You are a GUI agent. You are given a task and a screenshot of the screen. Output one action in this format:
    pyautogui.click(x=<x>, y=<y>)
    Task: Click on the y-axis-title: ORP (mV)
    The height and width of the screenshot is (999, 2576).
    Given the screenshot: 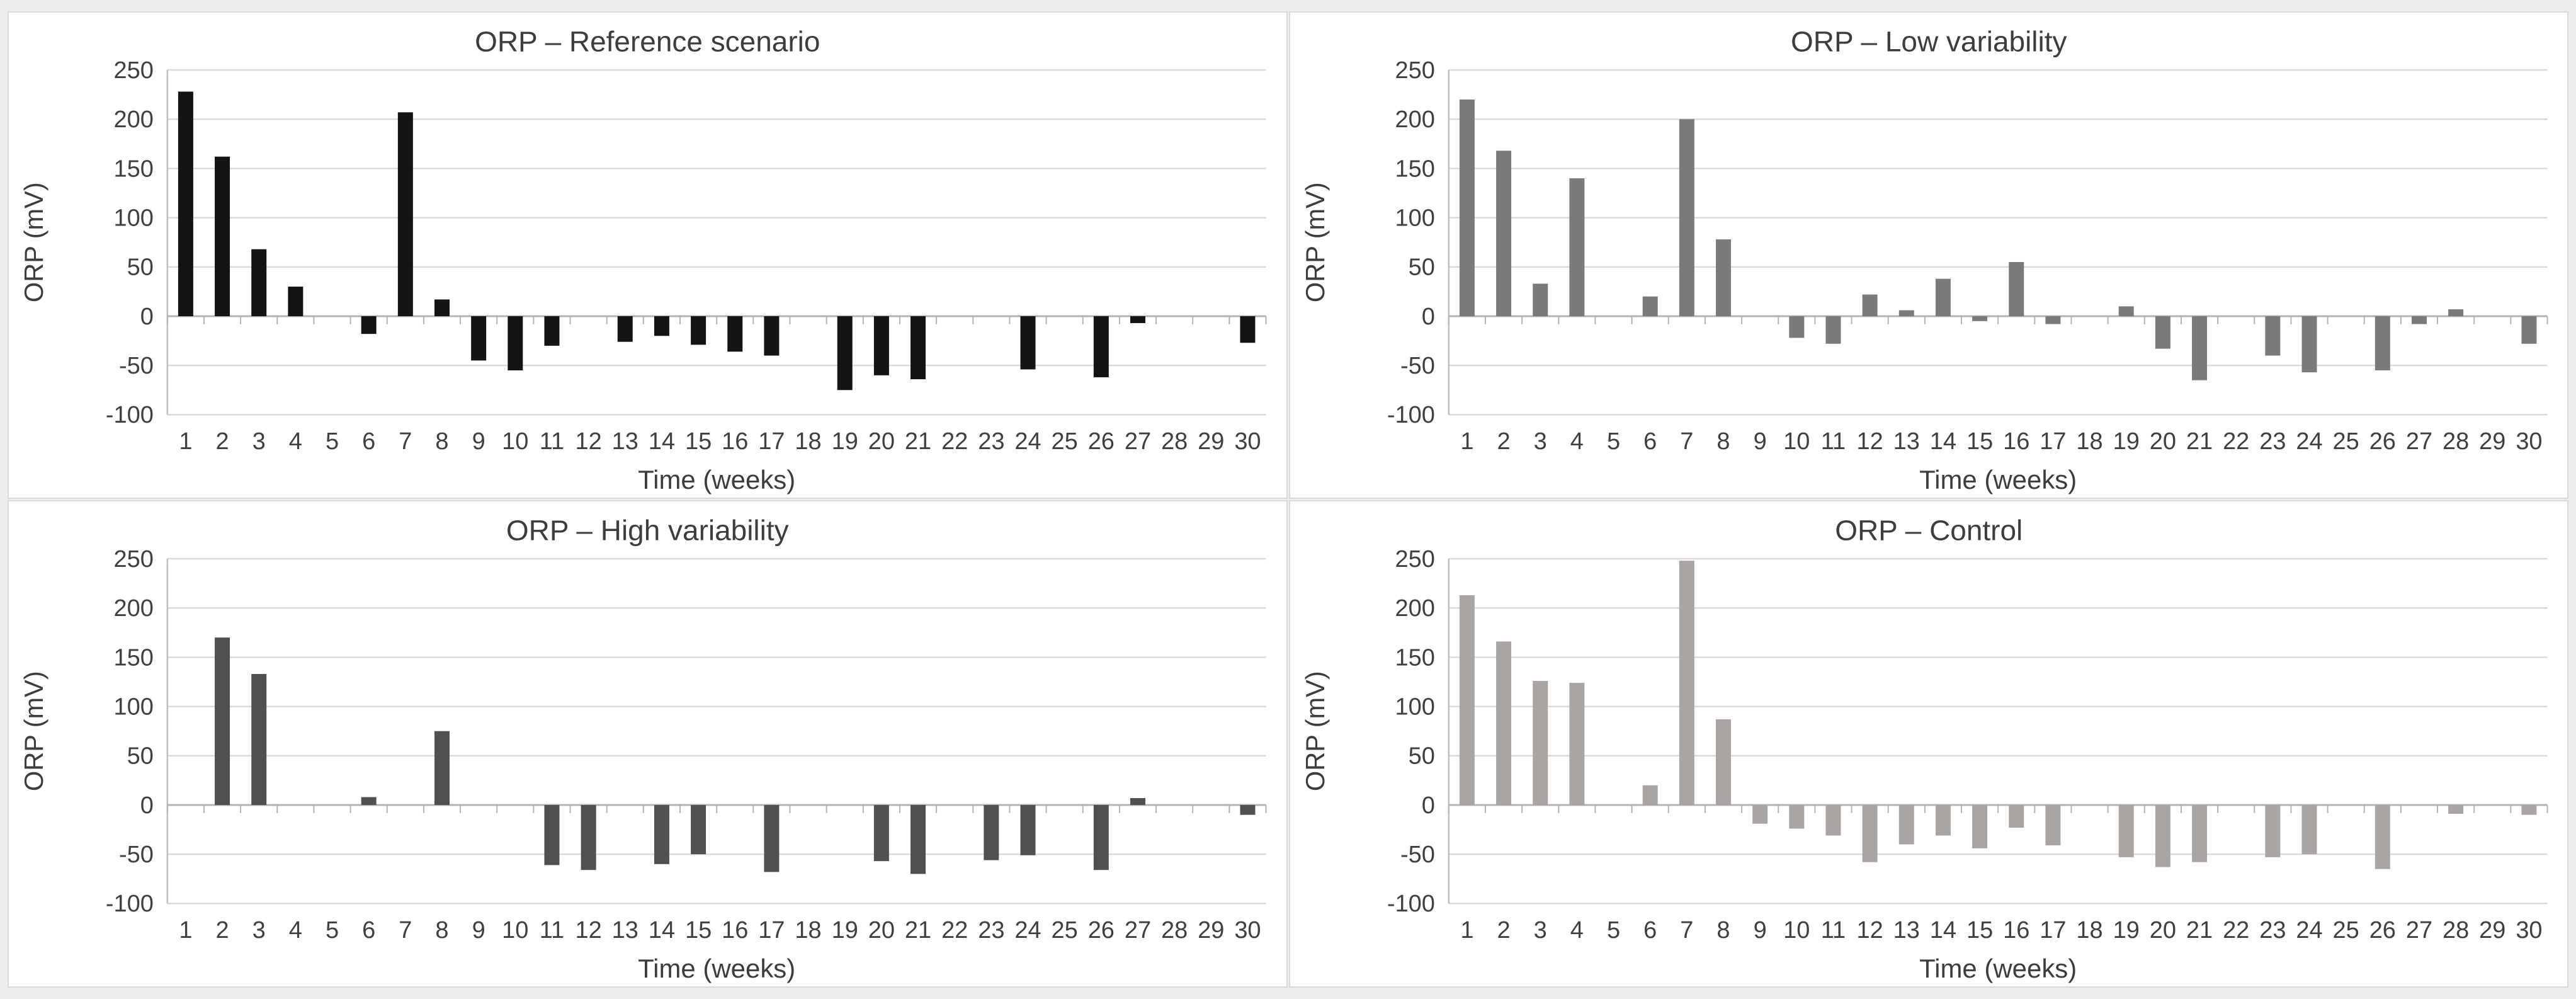 What is the action you would take?
    pyautogui.click(x=1314, y=242)
    